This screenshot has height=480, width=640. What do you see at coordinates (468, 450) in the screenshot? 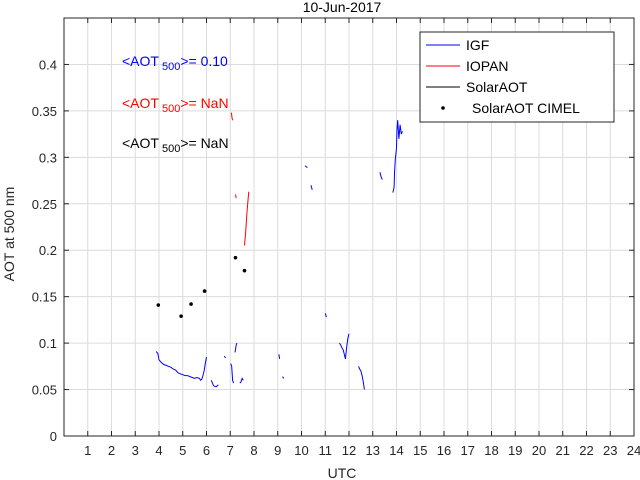
I see `x-tick-label: 17` at bounding box center [468, 450].